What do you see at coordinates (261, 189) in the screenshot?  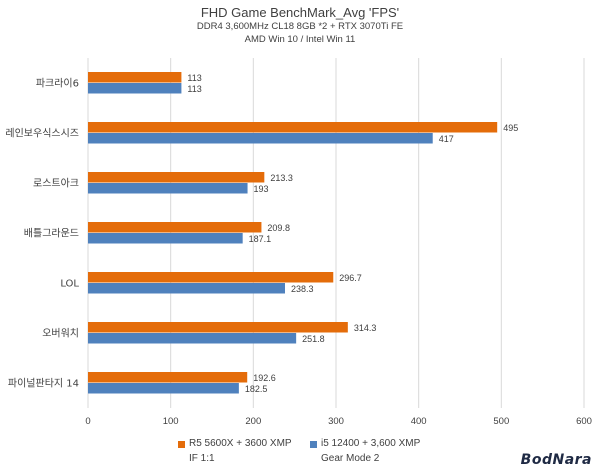 I see `data-label-i5: 193` at bounding box center [261, 189].